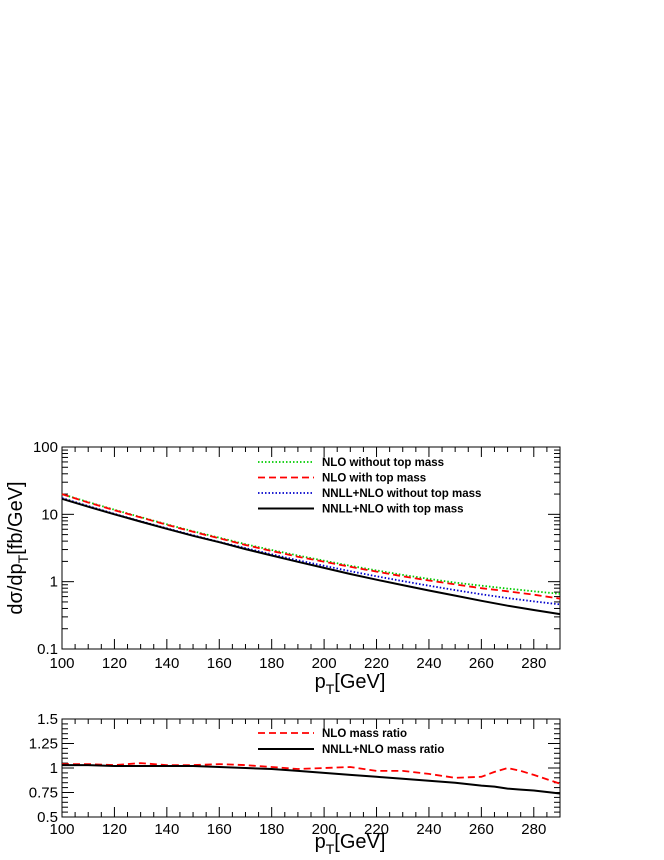 The height and width of the screenshot is (860, 664). Describe the element at coordinates (47, 649) in the screenshot. I see `y-tick-label: 0.1` at that location.